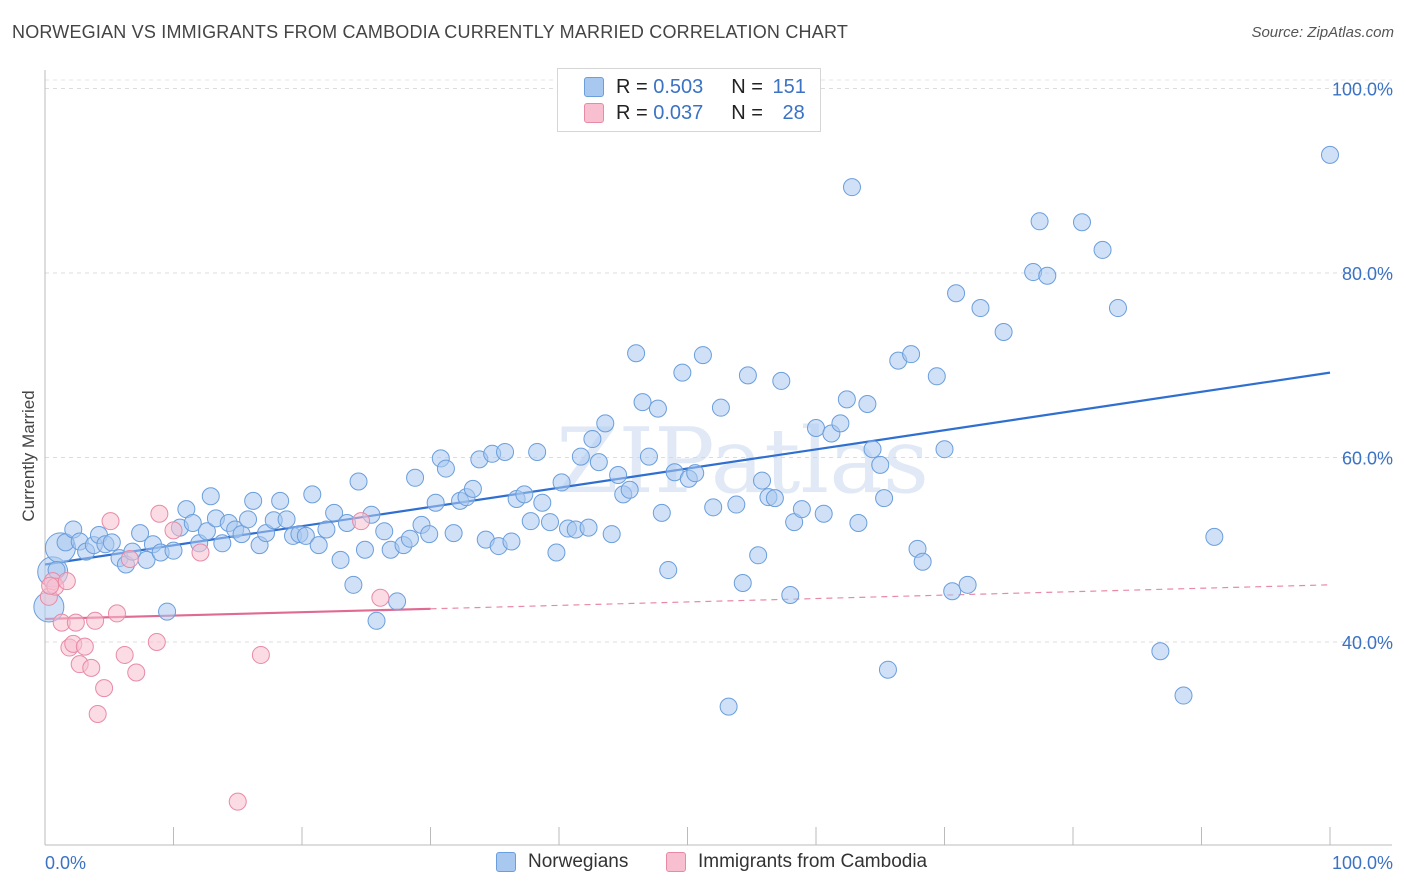 The image size is (1406, 892). I want to click on x-tick-label: 100.0%, so click(1362, 863).